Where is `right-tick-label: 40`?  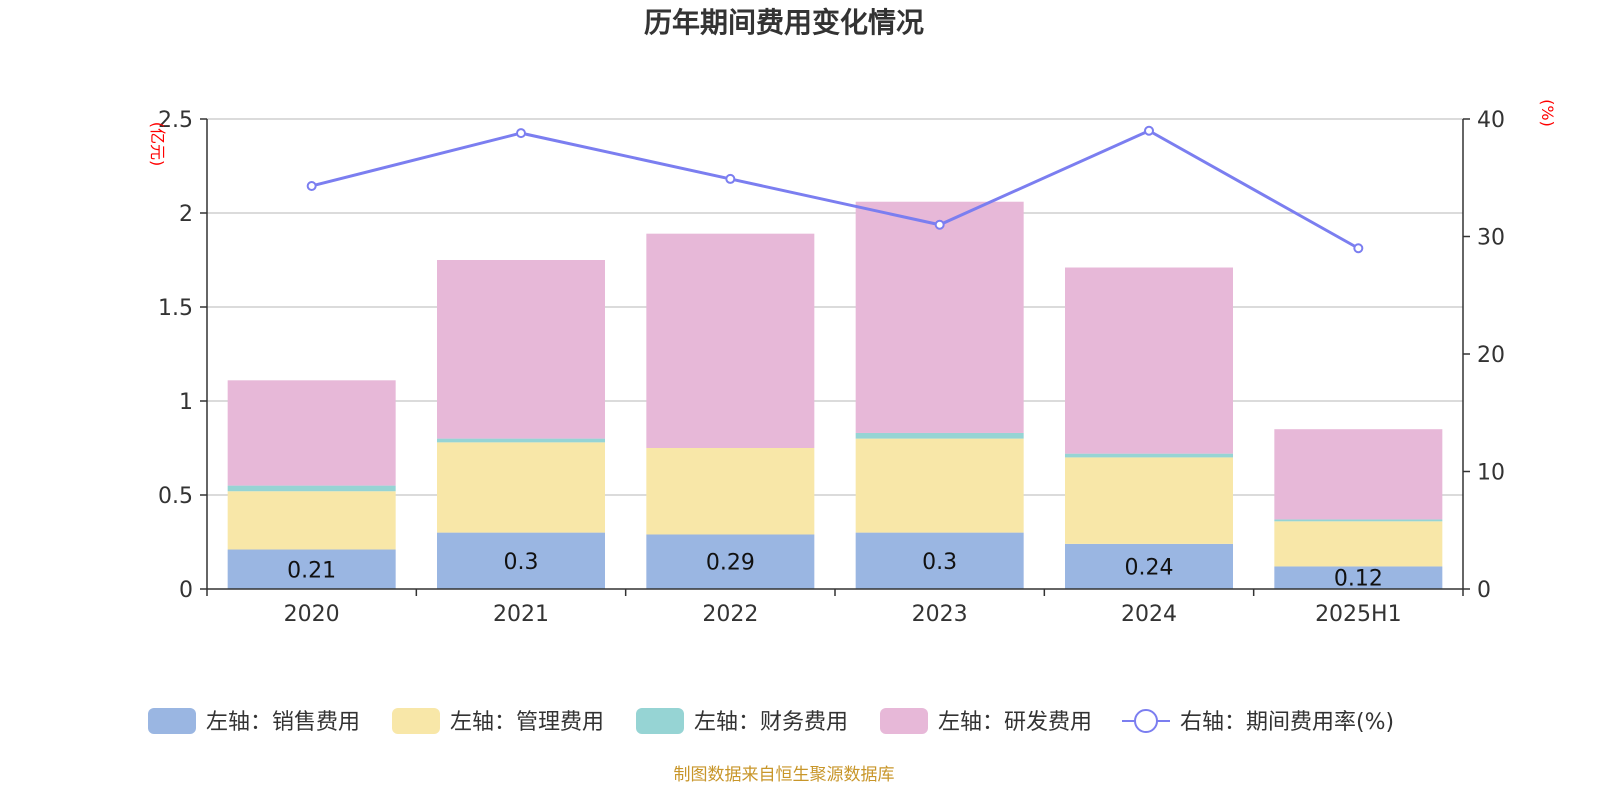 right-tick-label: 40 is located at coordinates (1491, 120).